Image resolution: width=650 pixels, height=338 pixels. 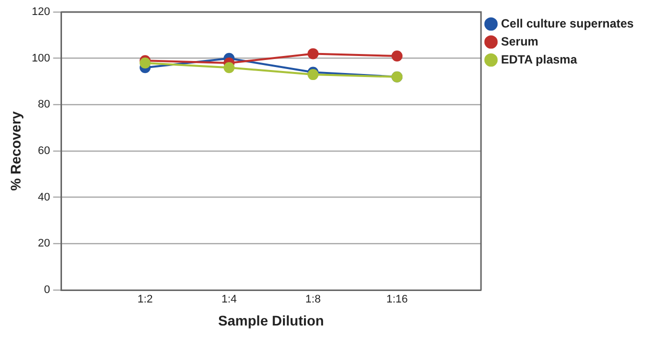 What do you see at coordinates (567, 23) in the screenshot?
I see `legend-label: Cell culture supernates` at bounding box center [567, 23].